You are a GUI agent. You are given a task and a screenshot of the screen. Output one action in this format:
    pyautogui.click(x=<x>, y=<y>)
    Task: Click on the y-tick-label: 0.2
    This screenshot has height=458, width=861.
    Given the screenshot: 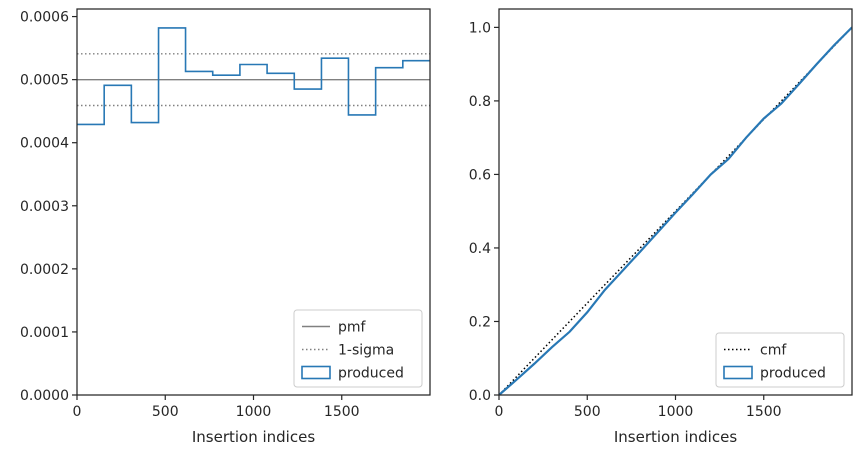 What is the action you would take?
    pyautogui.click(x=480, y=322)
    